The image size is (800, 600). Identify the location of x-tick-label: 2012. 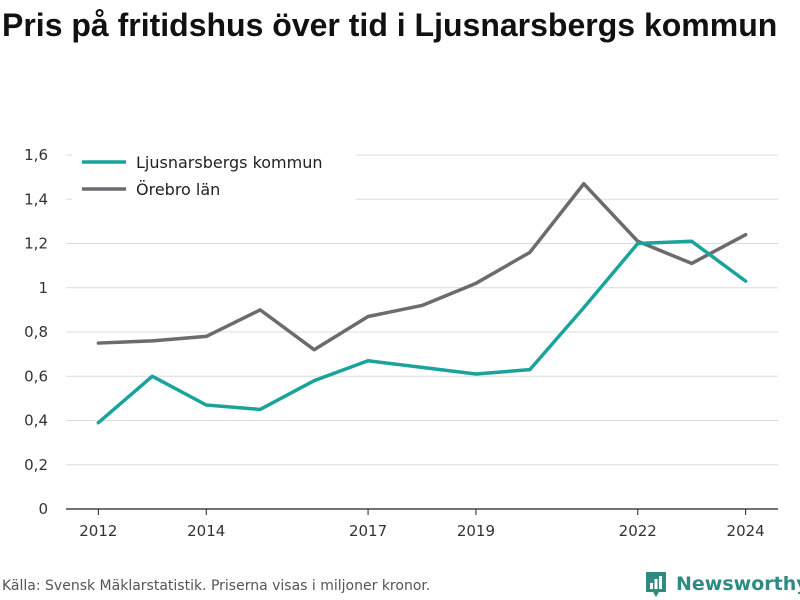
(98, 531).